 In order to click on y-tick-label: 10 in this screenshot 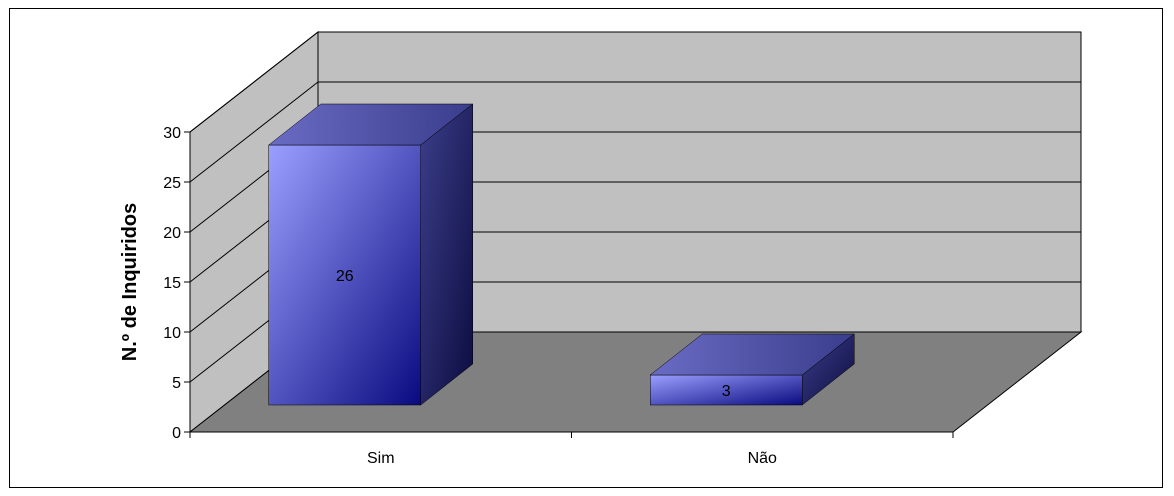, I will do `click(172, 333)`.